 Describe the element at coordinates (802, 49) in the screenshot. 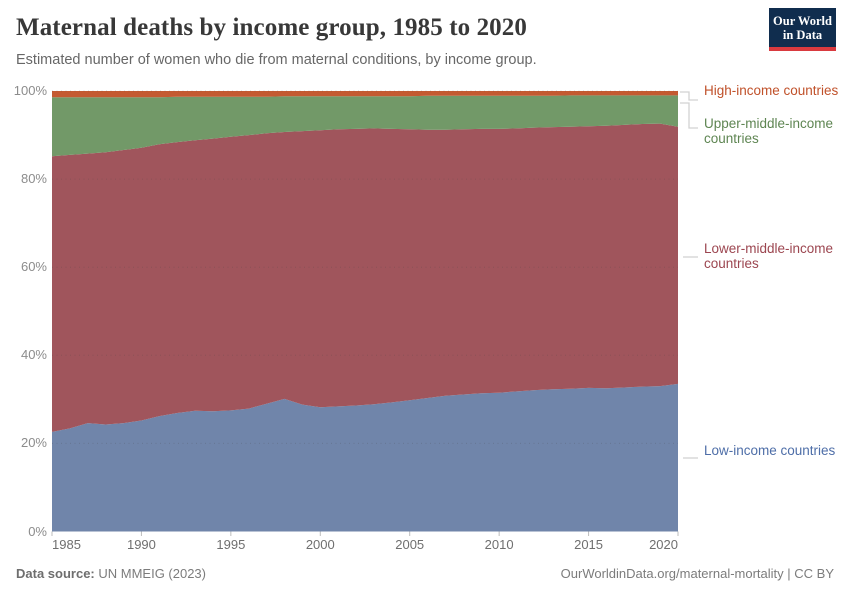

I see `owid-logo-redbar` at that location.